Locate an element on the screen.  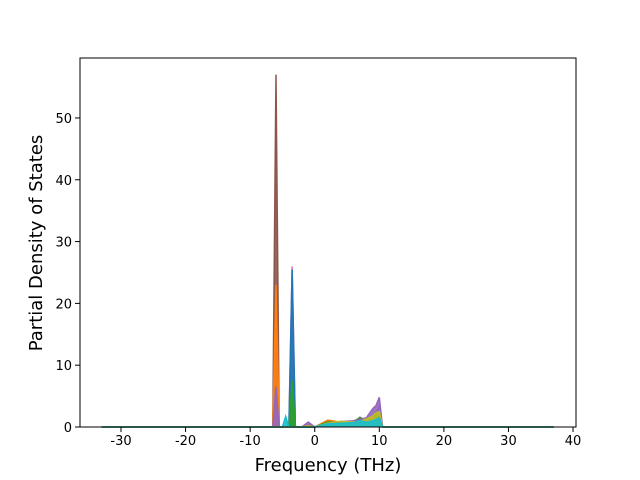
y-tick-label: 50 is located at coordinates (63, 119).